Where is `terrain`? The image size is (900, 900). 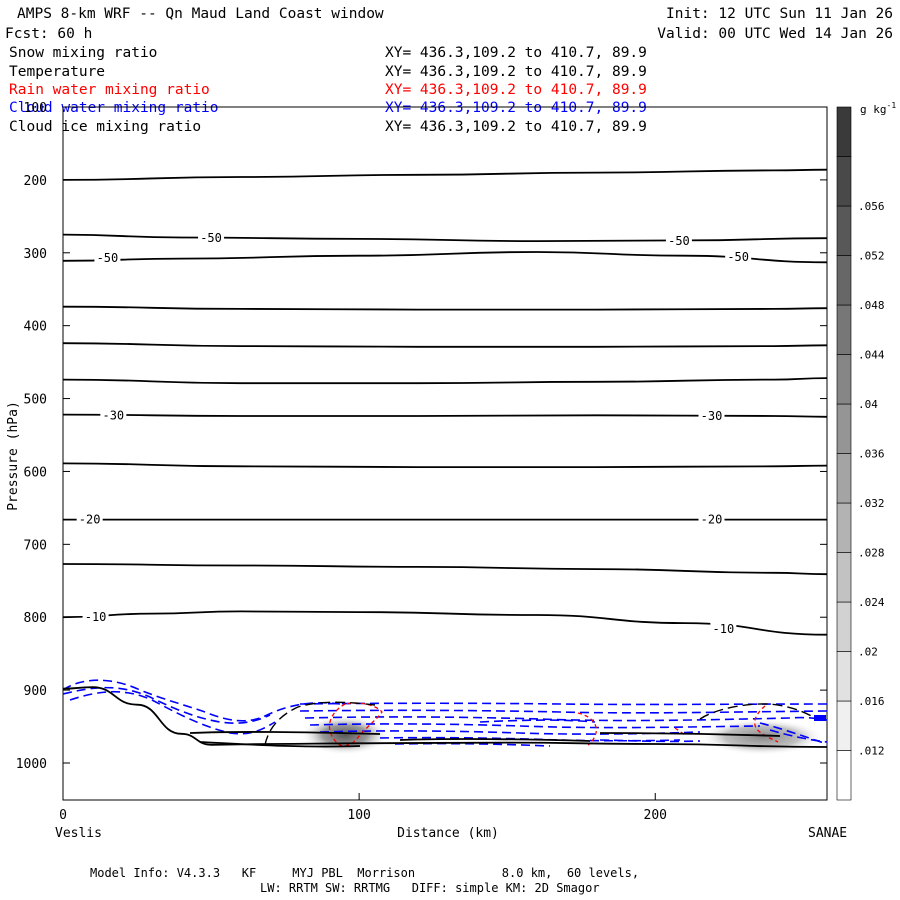 terrain is located at coordinates (445, 717).